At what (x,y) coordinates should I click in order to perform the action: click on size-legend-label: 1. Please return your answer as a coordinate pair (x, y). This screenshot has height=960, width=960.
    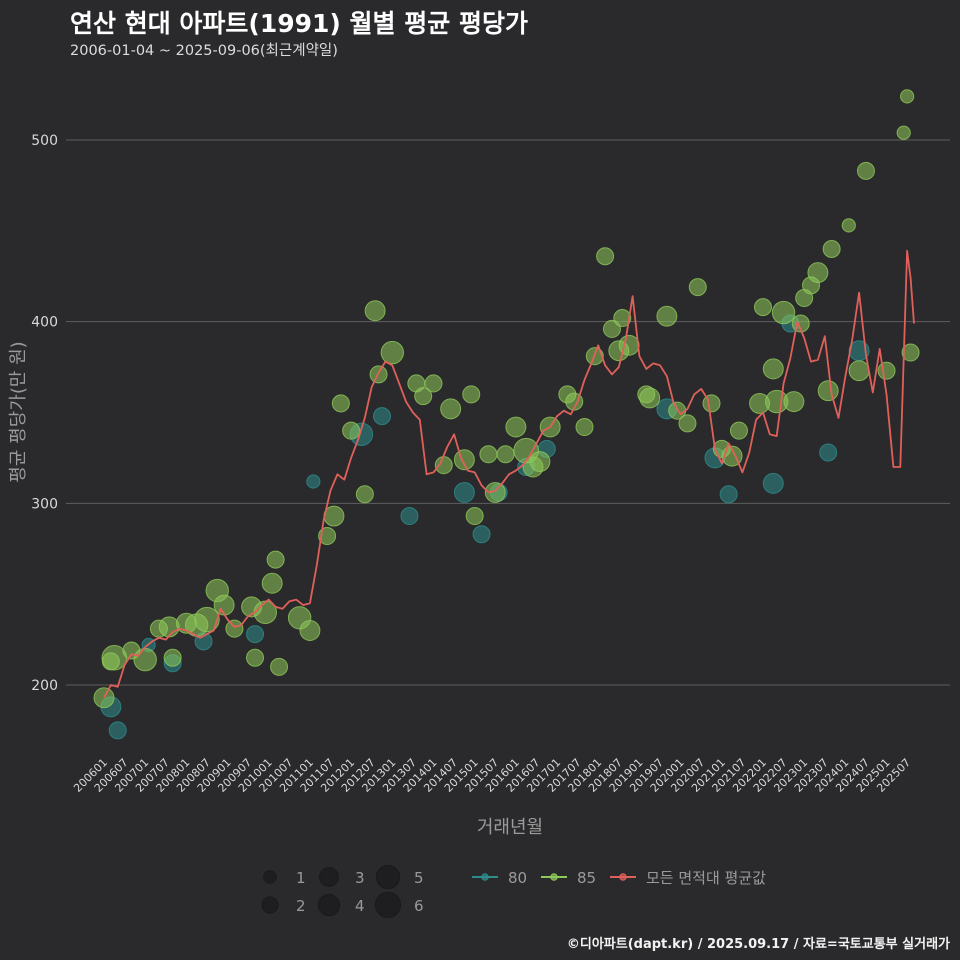
    Looking at the image, I should click on (301, 878).